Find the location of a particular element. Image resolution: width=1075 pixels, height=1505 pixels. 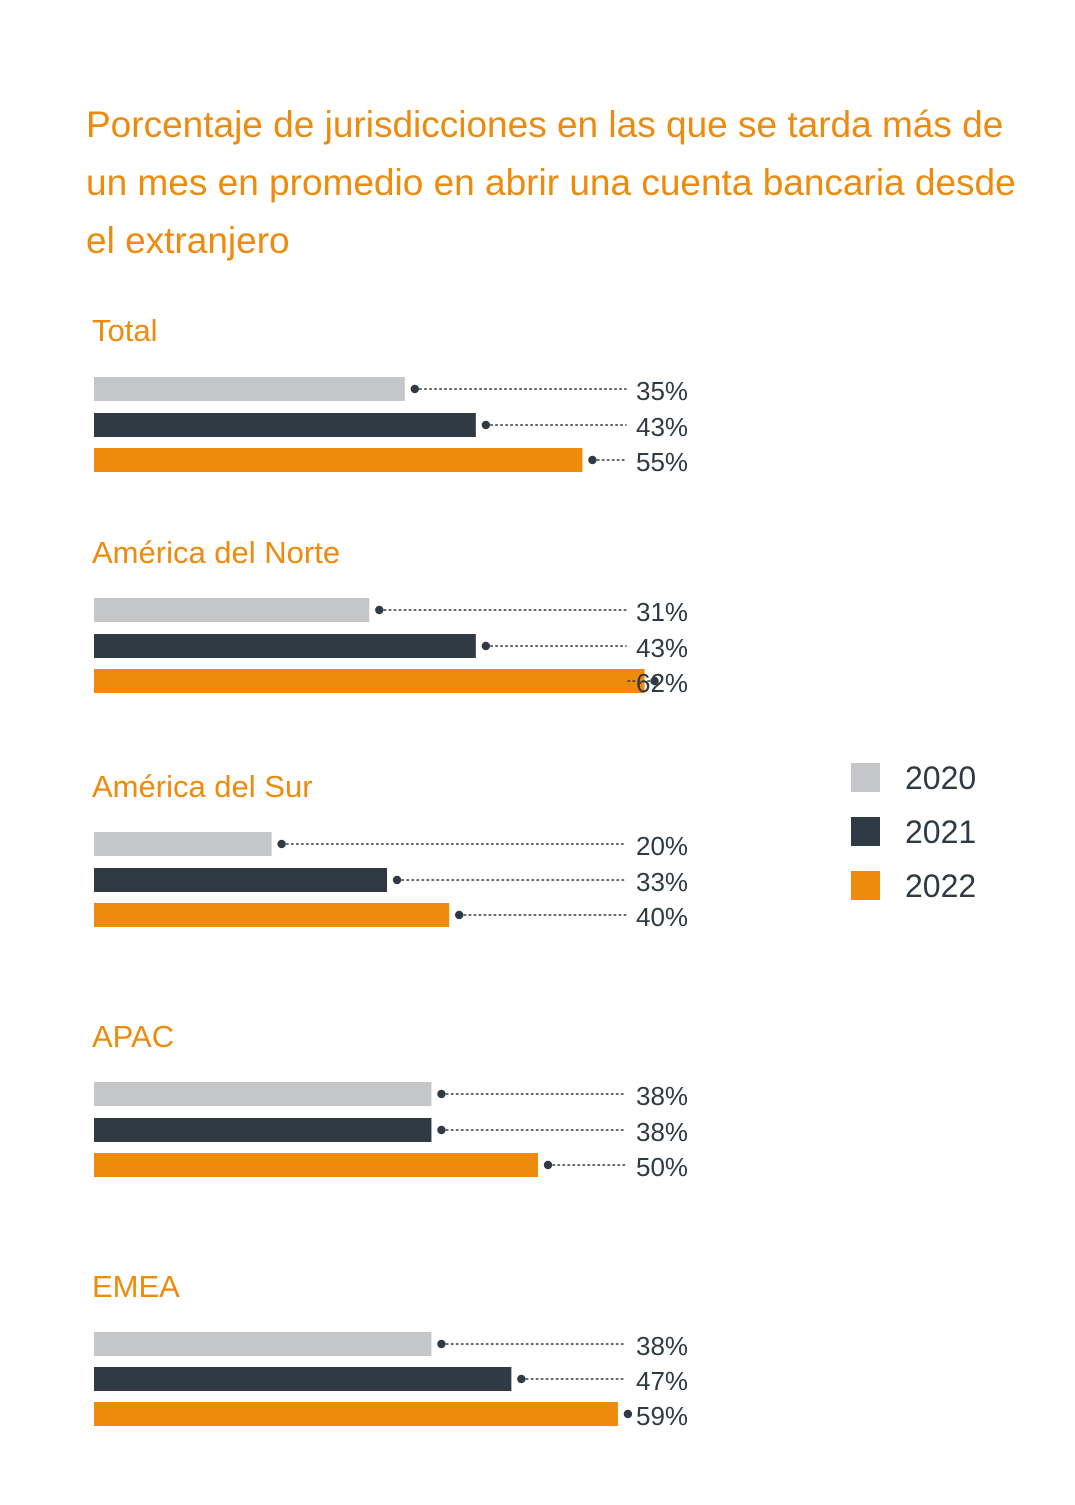

value-label-total-2022: 55% is located at coordinates (662, 462).